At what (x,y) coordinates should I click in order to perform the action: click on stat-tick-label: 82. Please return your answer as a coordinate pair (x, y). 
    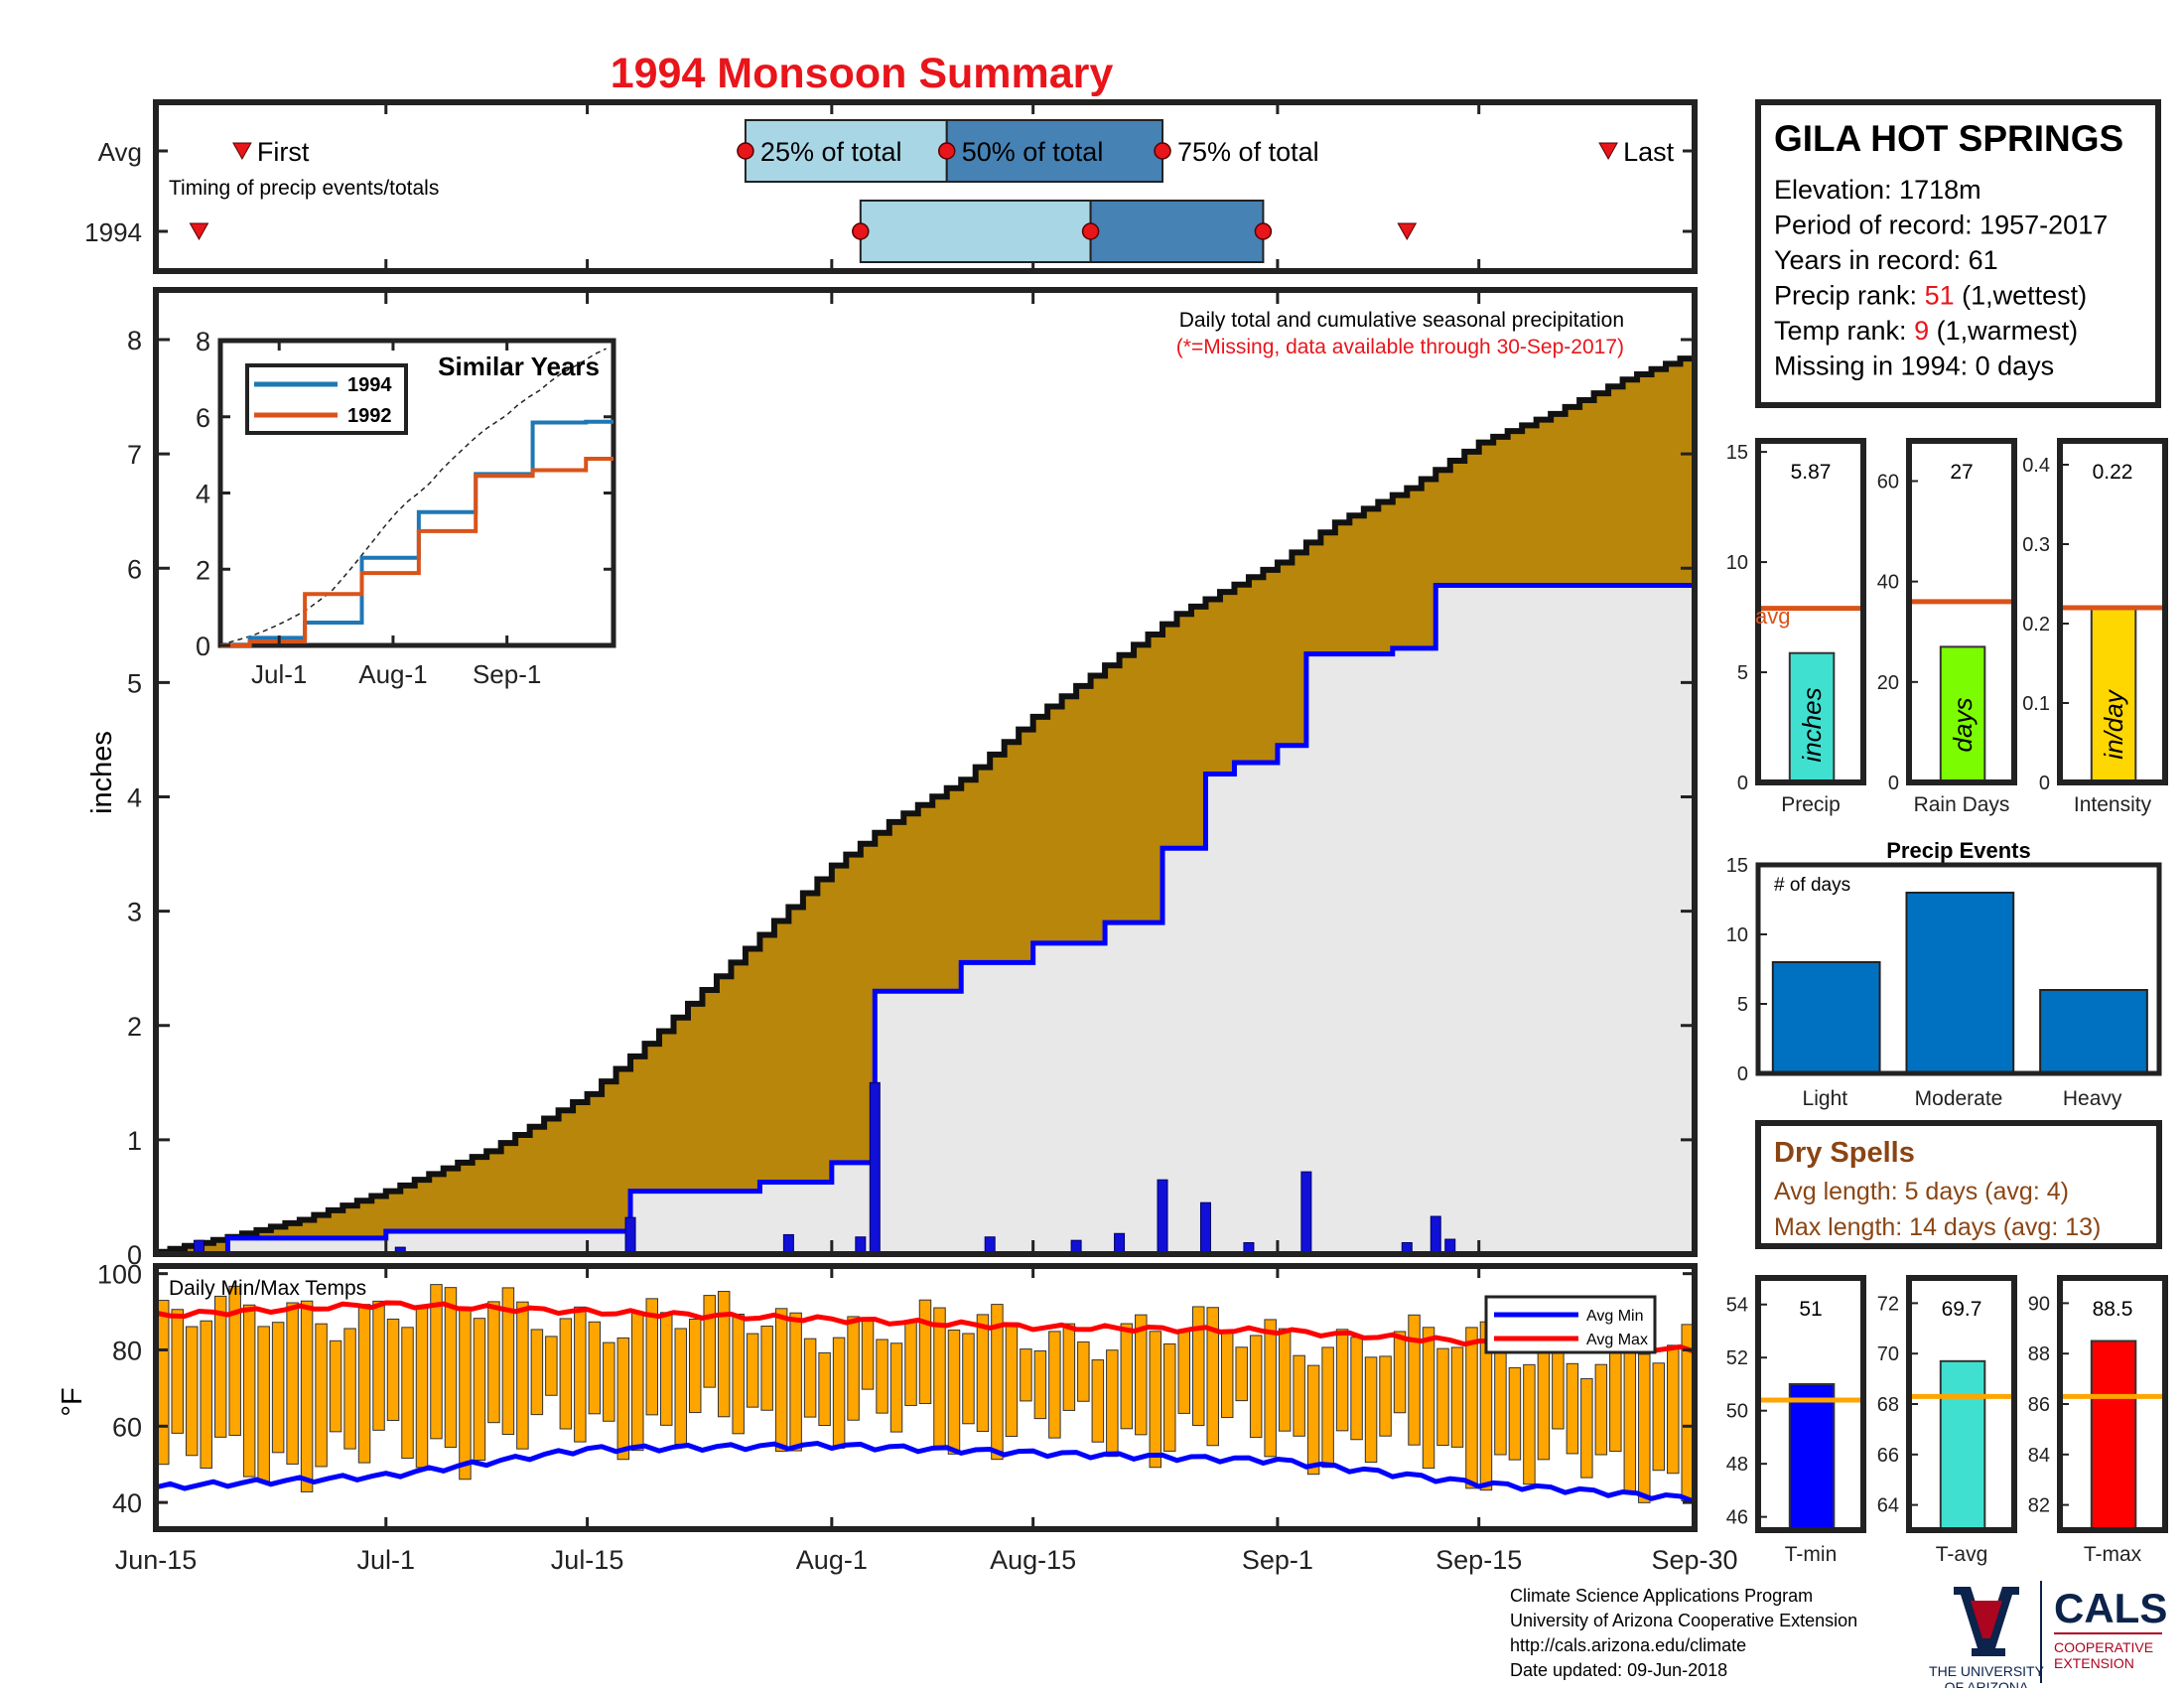
    Looking at the image, I should click on (2039, 1506).